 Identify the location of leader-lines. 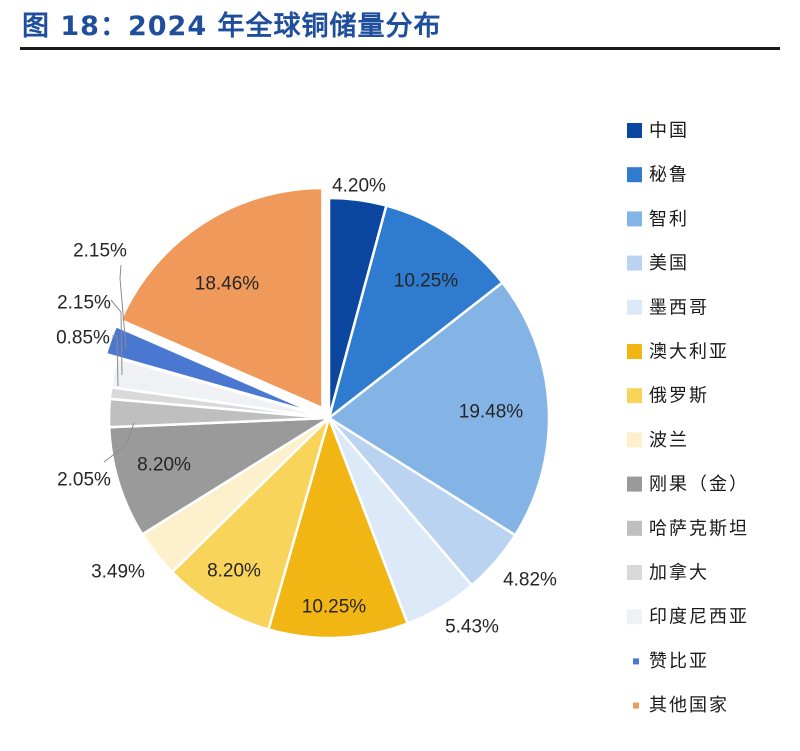
(119, 363).